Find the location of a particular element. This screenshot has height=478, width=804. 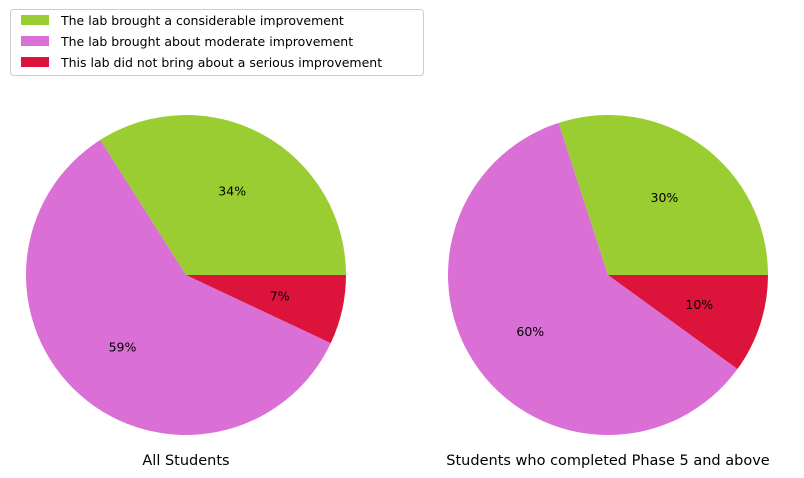

slice-phase5-considerable is located at coordinates (663, 194).